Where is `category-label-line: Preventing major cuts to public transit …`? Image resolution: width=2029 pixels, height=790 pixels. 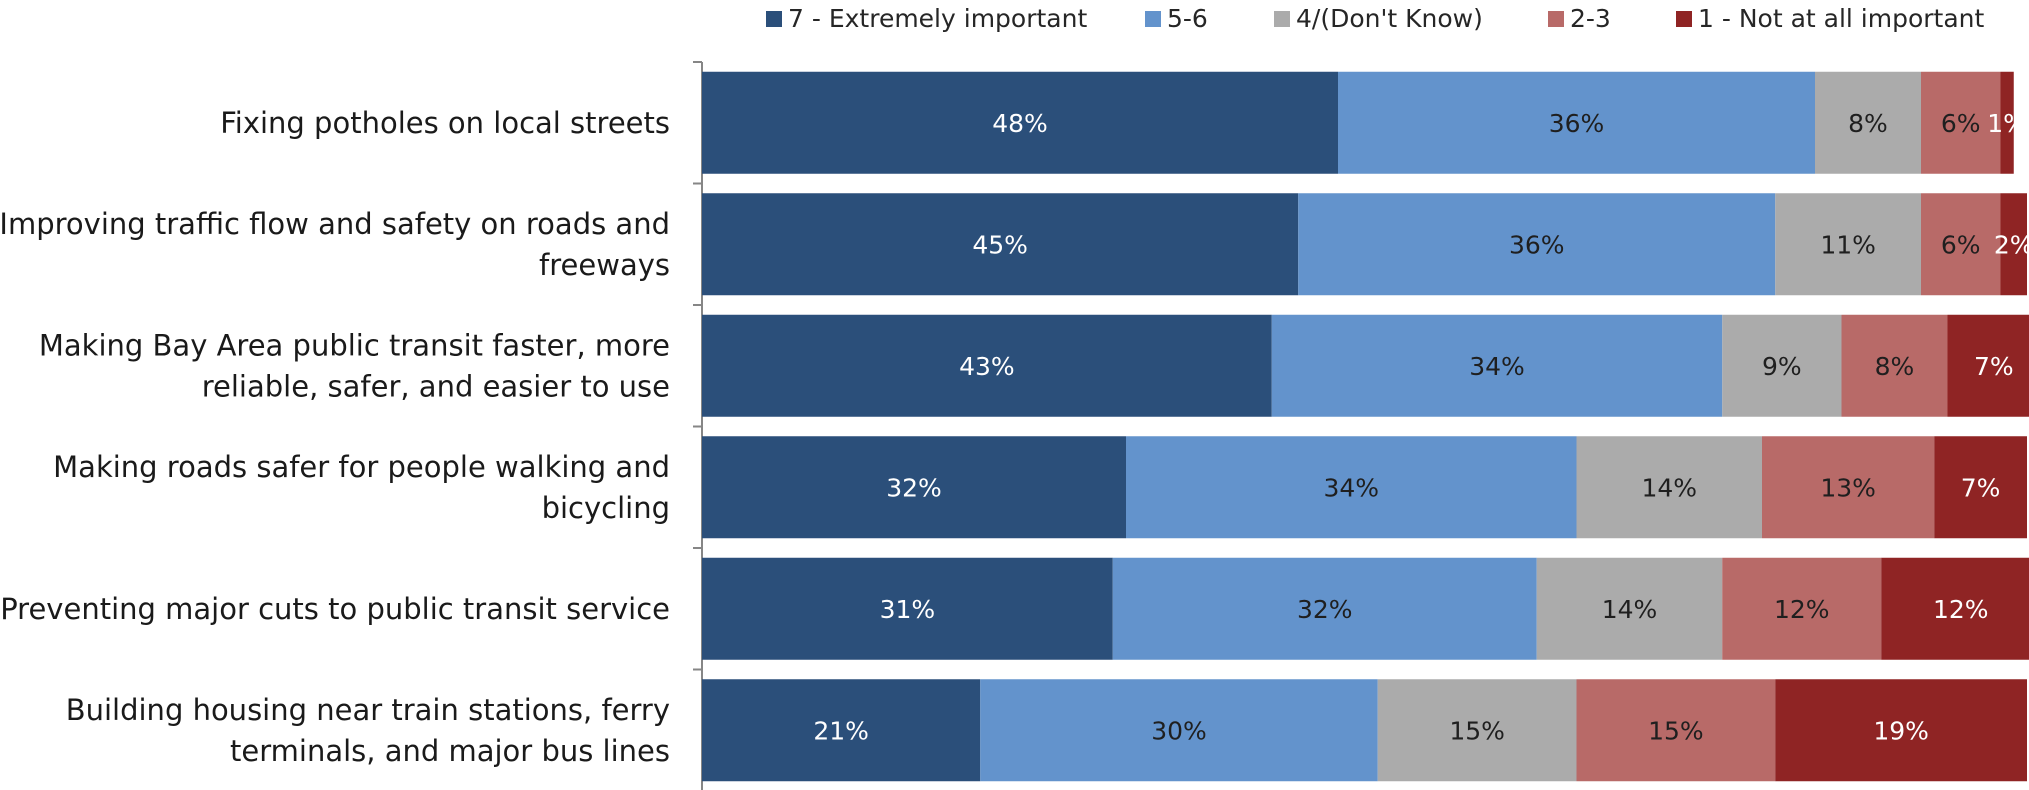 category-label-line: Preventing major cuts to public transit … is located at coordinates (335, 609).